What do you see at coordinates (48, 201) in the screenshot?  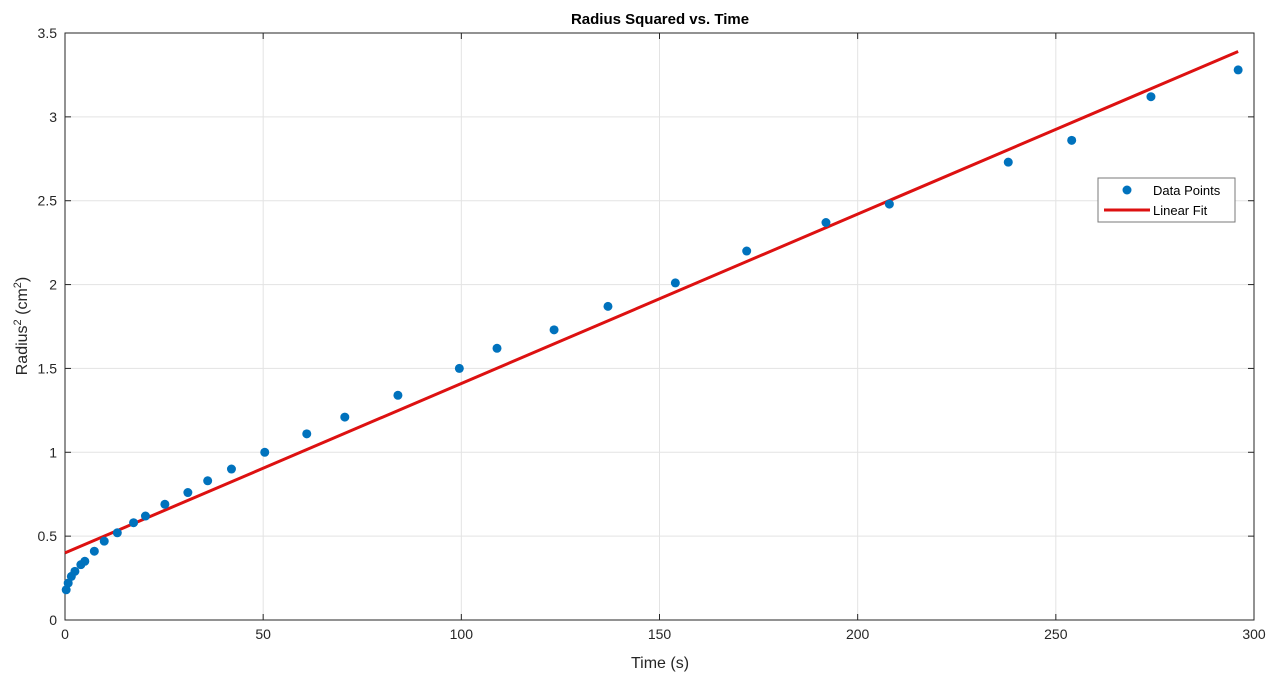 I see `y-tick-label: 2.5` at bounding box center [48, 201].